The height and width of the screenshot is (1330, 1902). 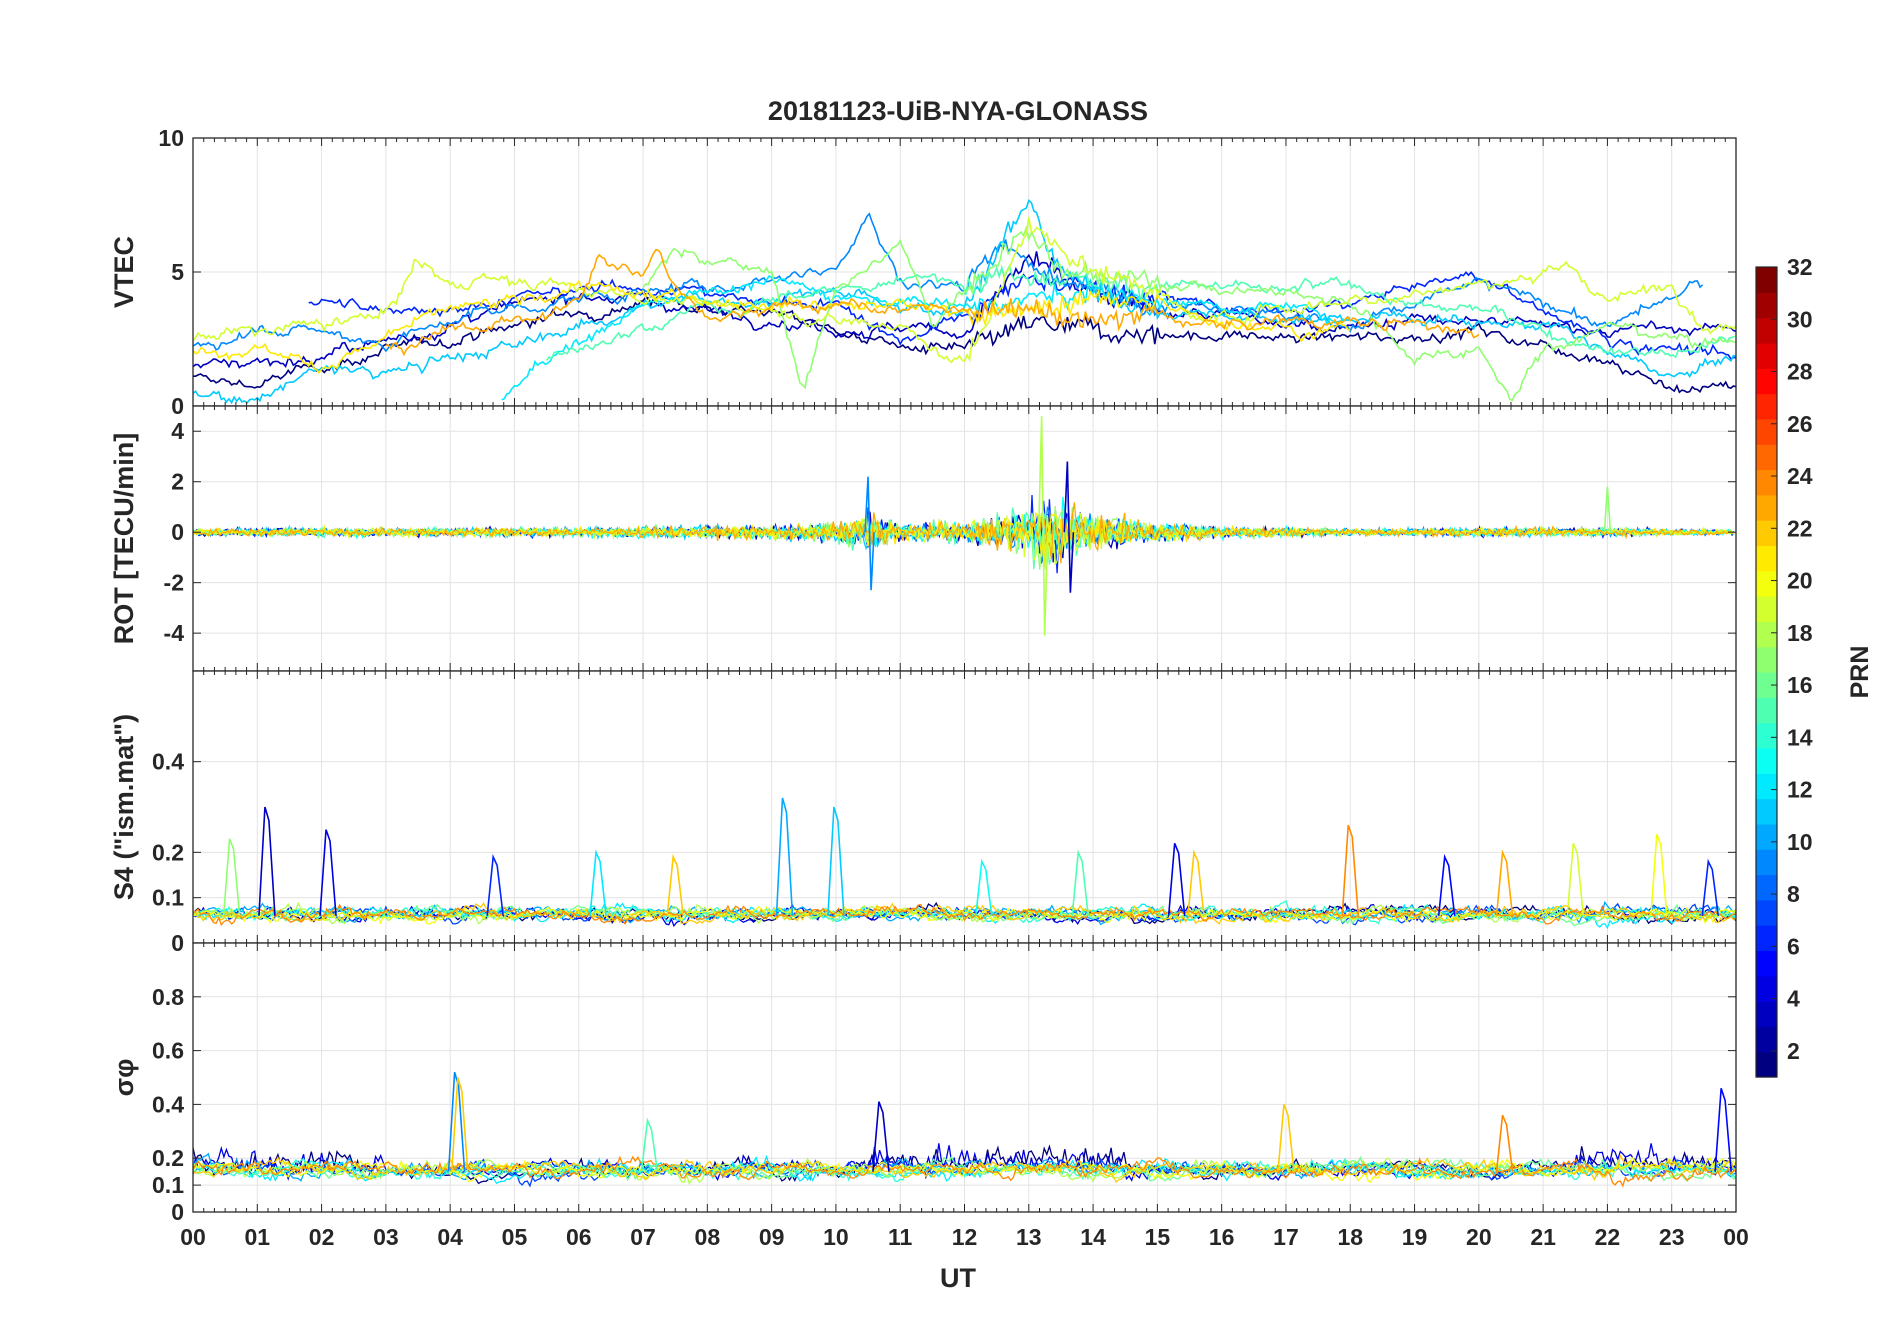 What do you see at coordinates (1543, 1237) in the screenshot?
I see `x-tick-label: 21` at bounding box center [1543, 1237].